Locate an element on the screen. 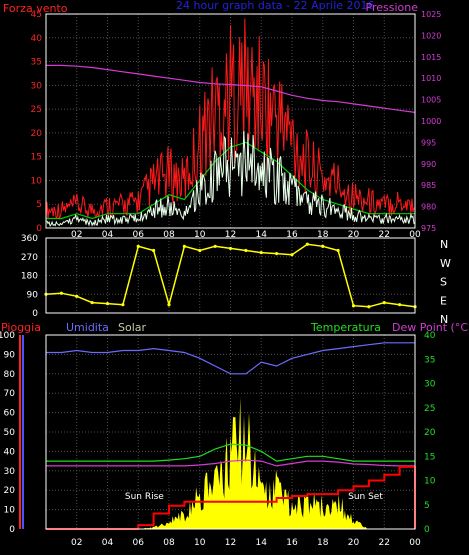 This screenshot has width=469, height=555. pressure-y-tick: 1010 is located at coordinates (431, 78).